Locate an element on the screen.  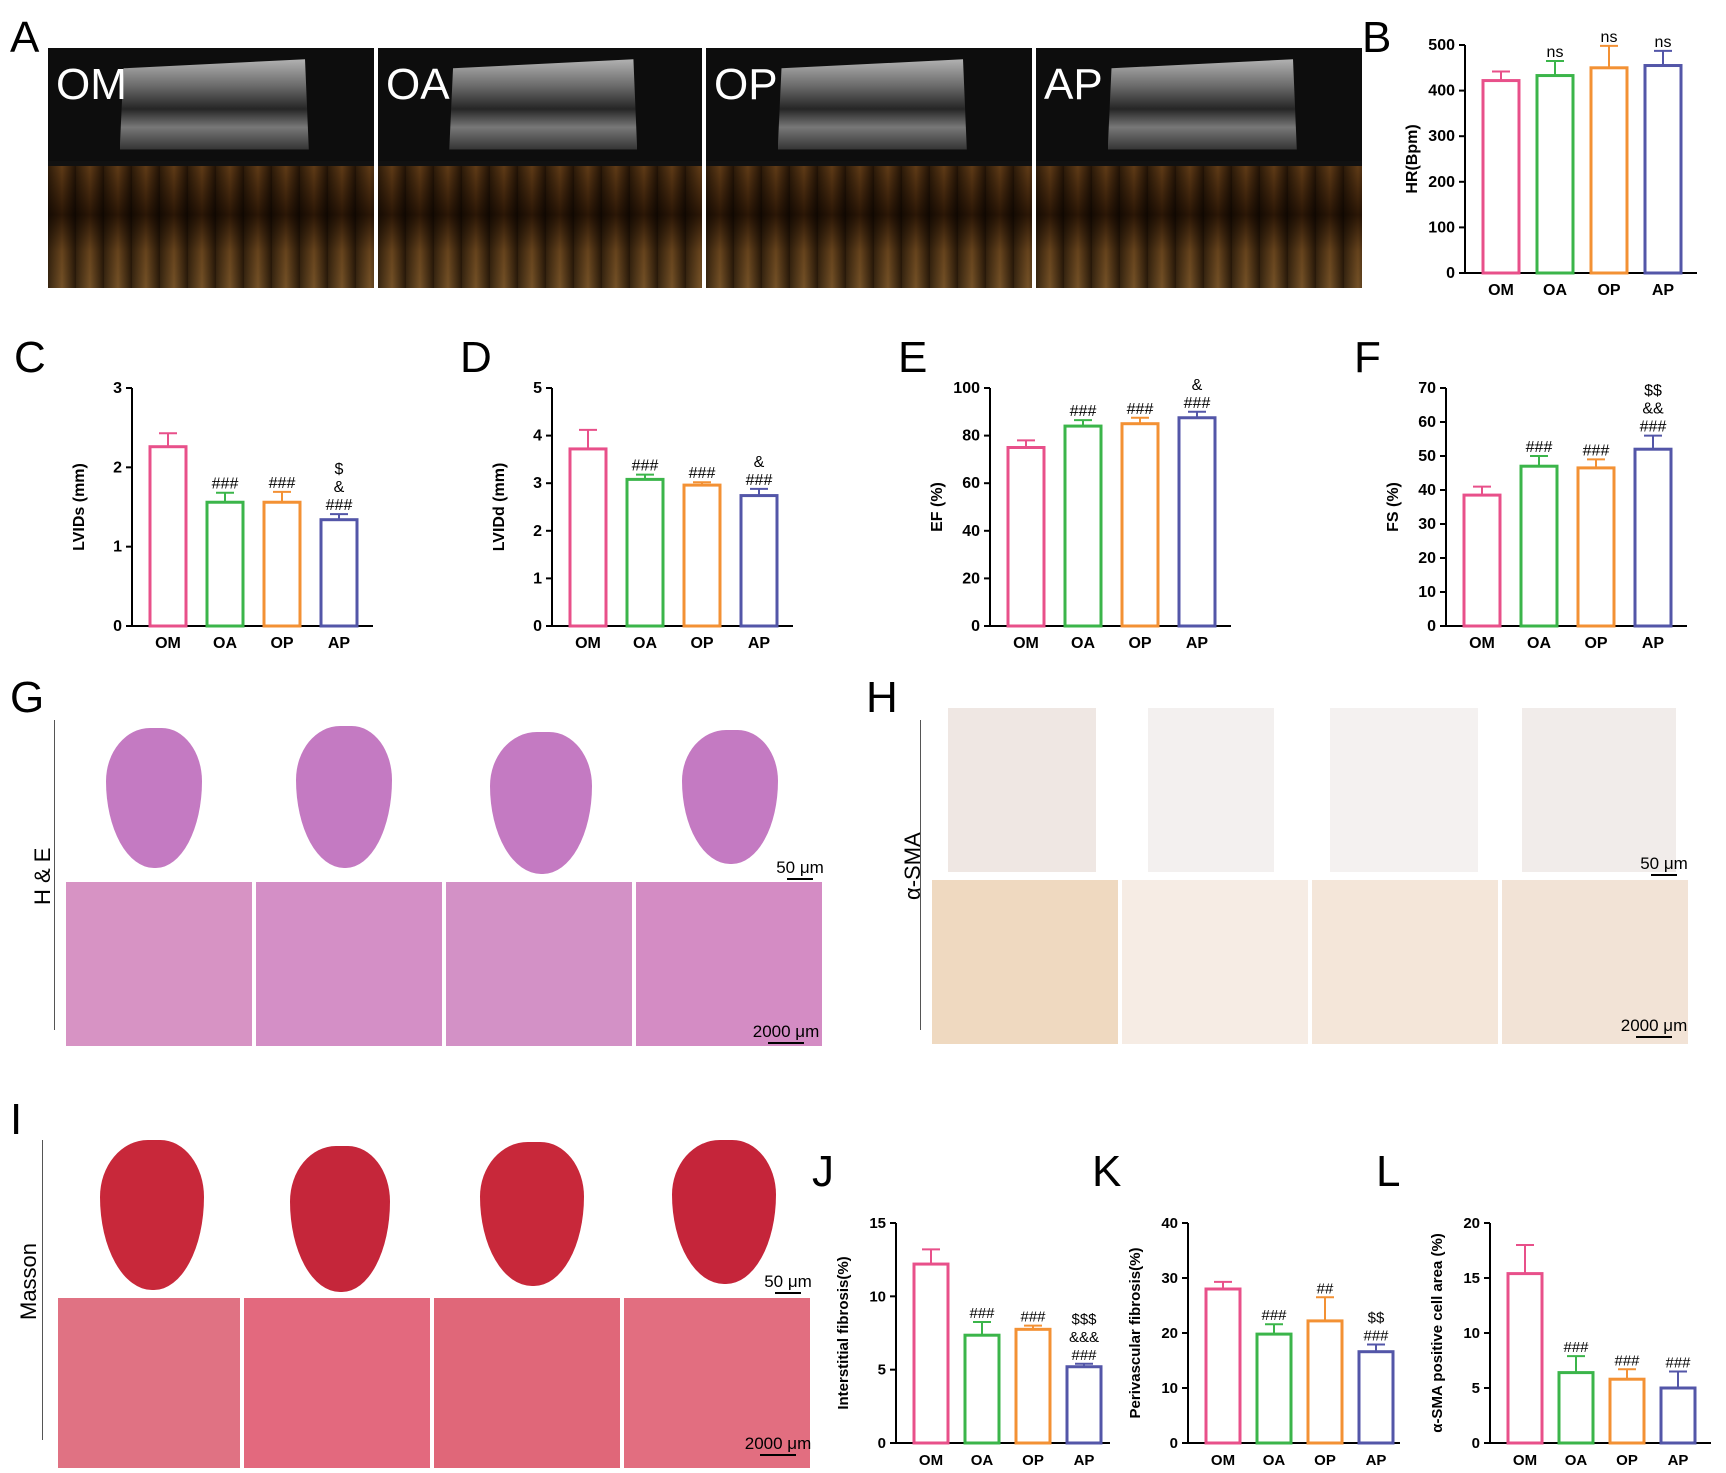
sma-tissue-ap is located at coordinates (1595, 962).